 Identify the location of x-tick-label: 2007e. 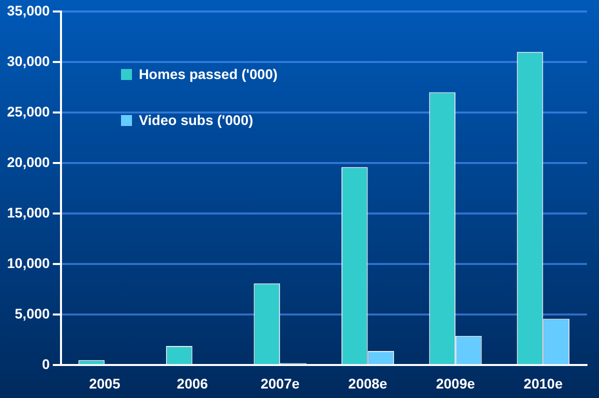
(280, 383).